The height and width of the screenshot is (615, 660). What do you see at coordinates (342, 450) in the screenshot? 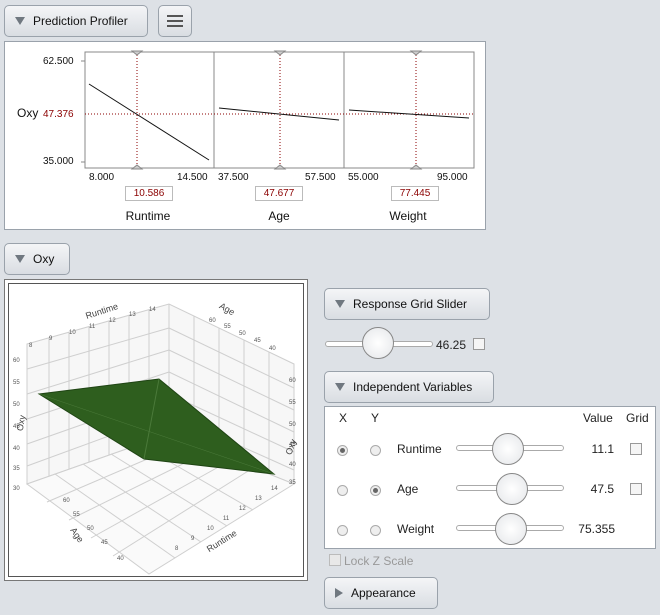
I see `runtime-x-radio` at bounding box center [342, 450].